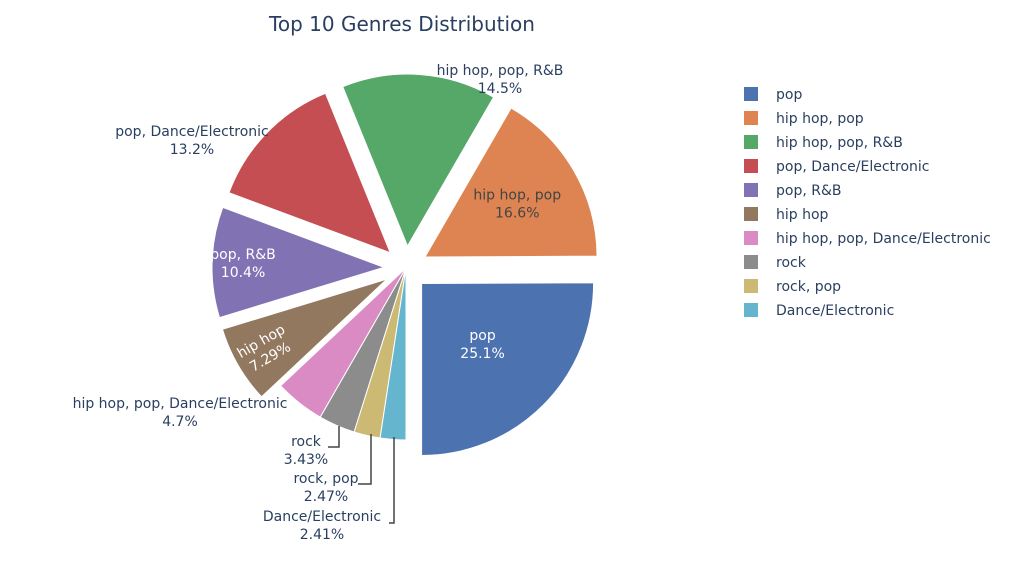 The height and width of the screenshot is (579, 1024). What do you see at coordinates (508, 369) in the screenshot?
I see `pie-slice-pop` at bounding box center [508, 369].